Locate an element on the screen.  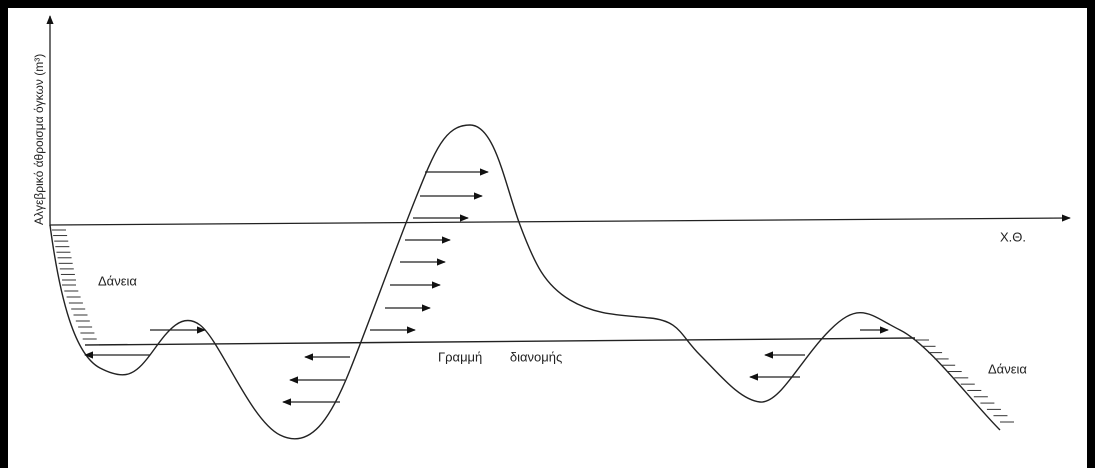
distribution-line is located at coordinates (500, 341).